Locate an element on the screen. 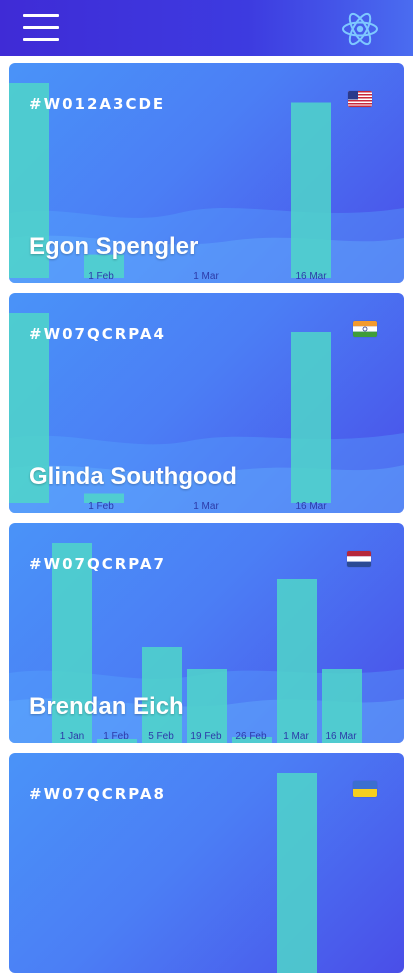 The height and width of the screenshot is (973, 413). x-tick-label: 5 Feb is located at coordinates (161, 736).